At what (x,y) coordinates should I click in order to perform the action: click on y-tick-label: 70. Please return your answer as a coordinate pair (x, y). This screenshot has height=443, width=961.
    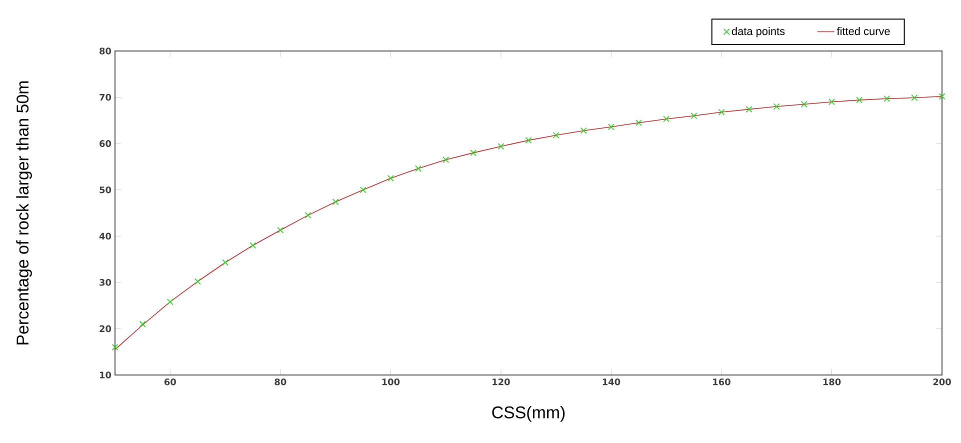
    Looking at the image, I should click on (106, 97).